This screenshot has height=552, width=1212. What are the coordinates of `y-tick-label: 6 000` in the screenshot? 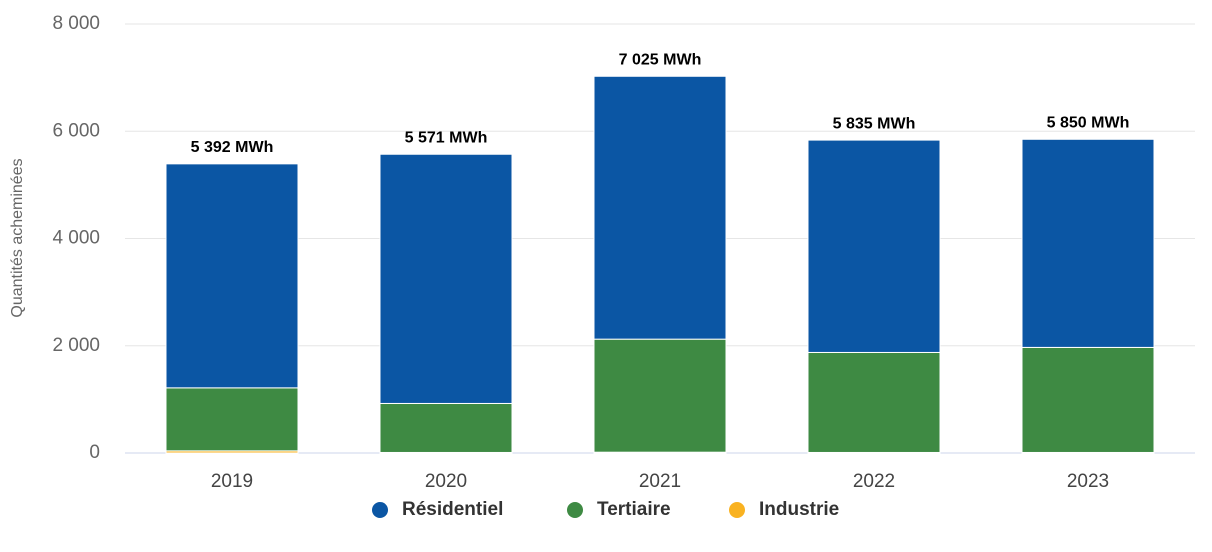 It's located at (76, 130).